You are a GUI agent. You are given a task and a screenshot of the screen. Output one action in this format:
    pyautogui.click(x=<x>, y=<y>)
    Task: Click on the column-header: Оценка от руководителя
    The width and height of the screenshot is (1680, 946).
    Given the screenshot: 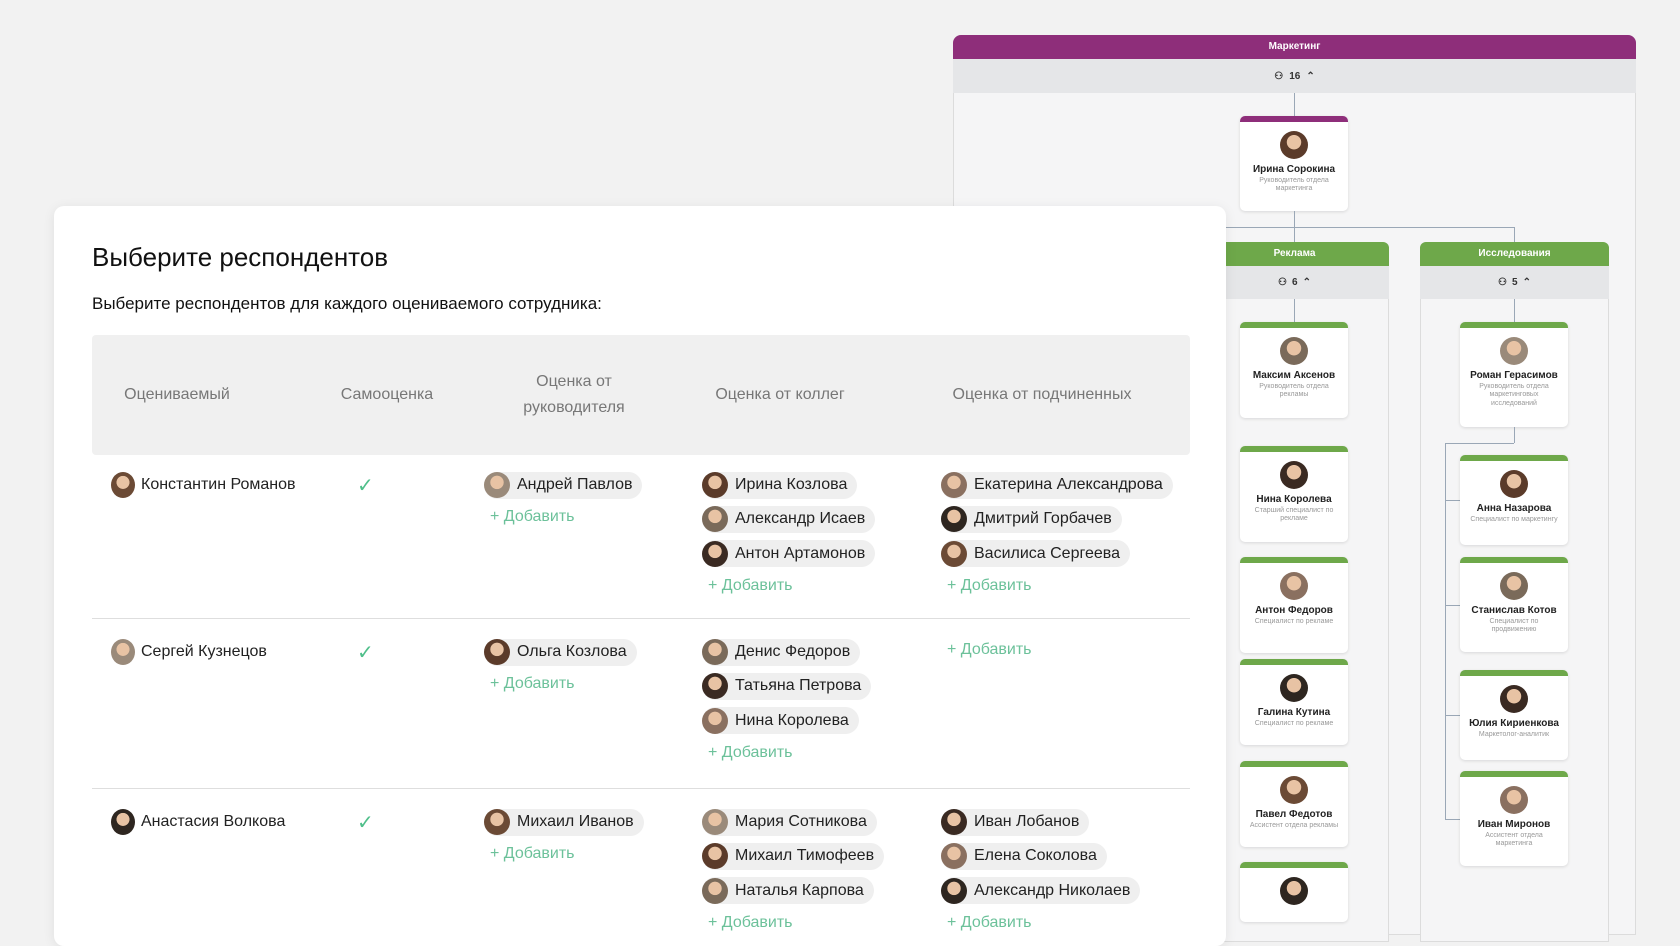 What is the action you would take?
    pyautogui.click(x=574, y=394)
    